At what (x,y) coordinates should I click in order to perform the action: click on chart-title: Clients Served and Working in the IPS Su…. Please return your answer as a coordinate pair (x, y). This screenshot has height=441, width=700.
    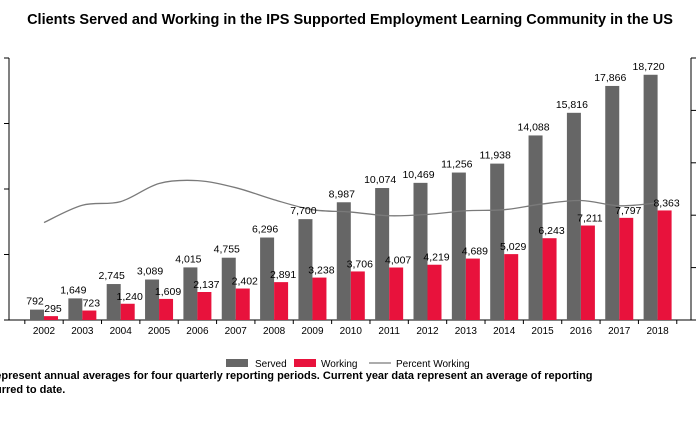
    Looking at the image, I should click on (350, 20).